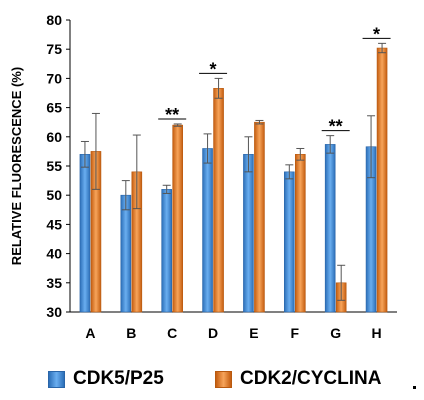 This screenshot has height=400, width=424. Describe the element at coordinates (259, 217) in the screenshot. I see `bar-series-2-E` at that location.